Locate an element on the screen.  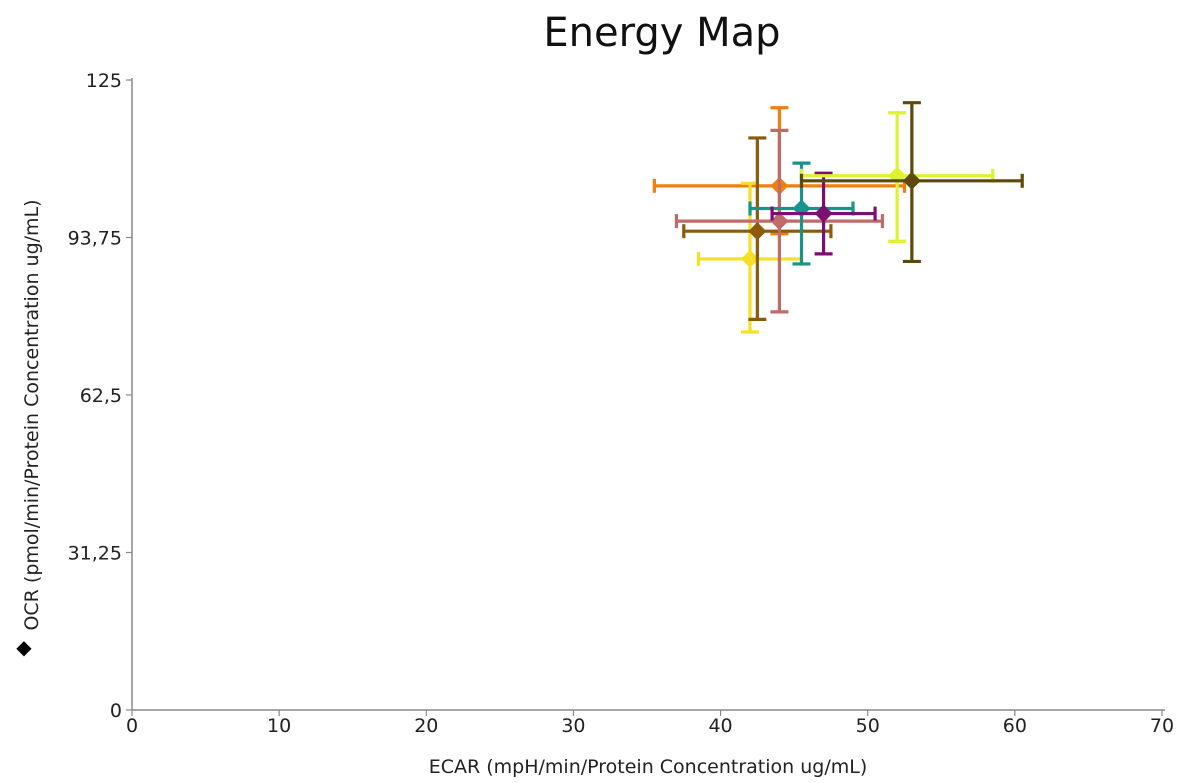
y-tick-label: 31,25 is located at coordinates (95, 554).